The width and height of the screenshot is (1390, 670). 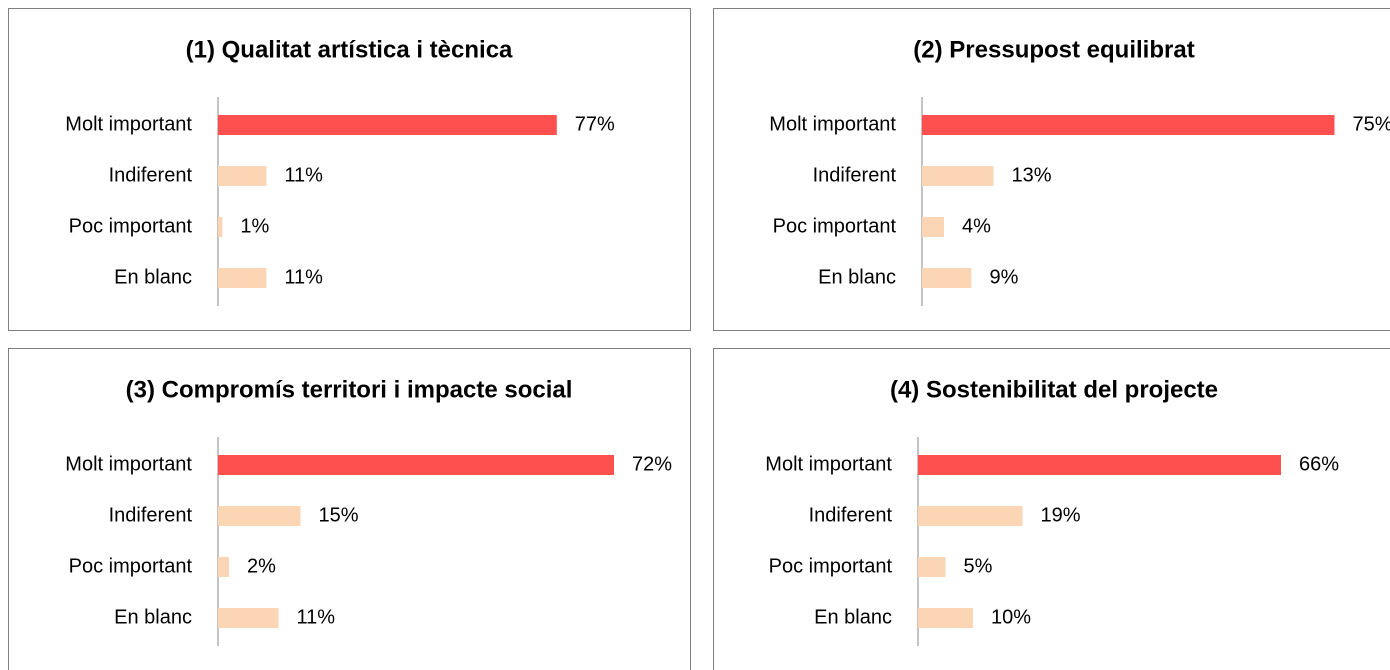 What do you see at coordinates (1319, 464) in the screenshot?
I see `value-label: 66%` at bounding box center [1319, 464].